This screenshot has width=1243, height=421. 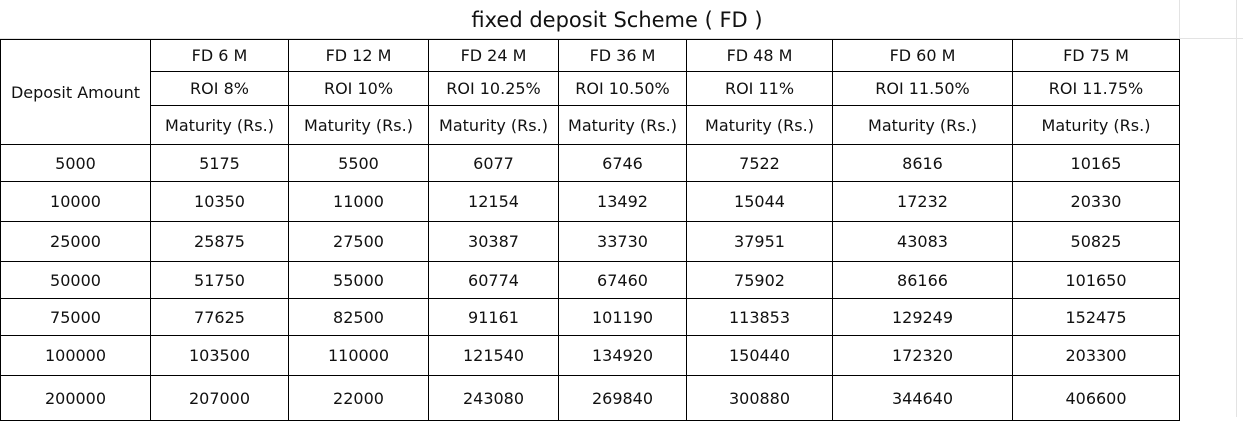 I want to click on maturity-cell: 8616, so click(x=922, y=163).